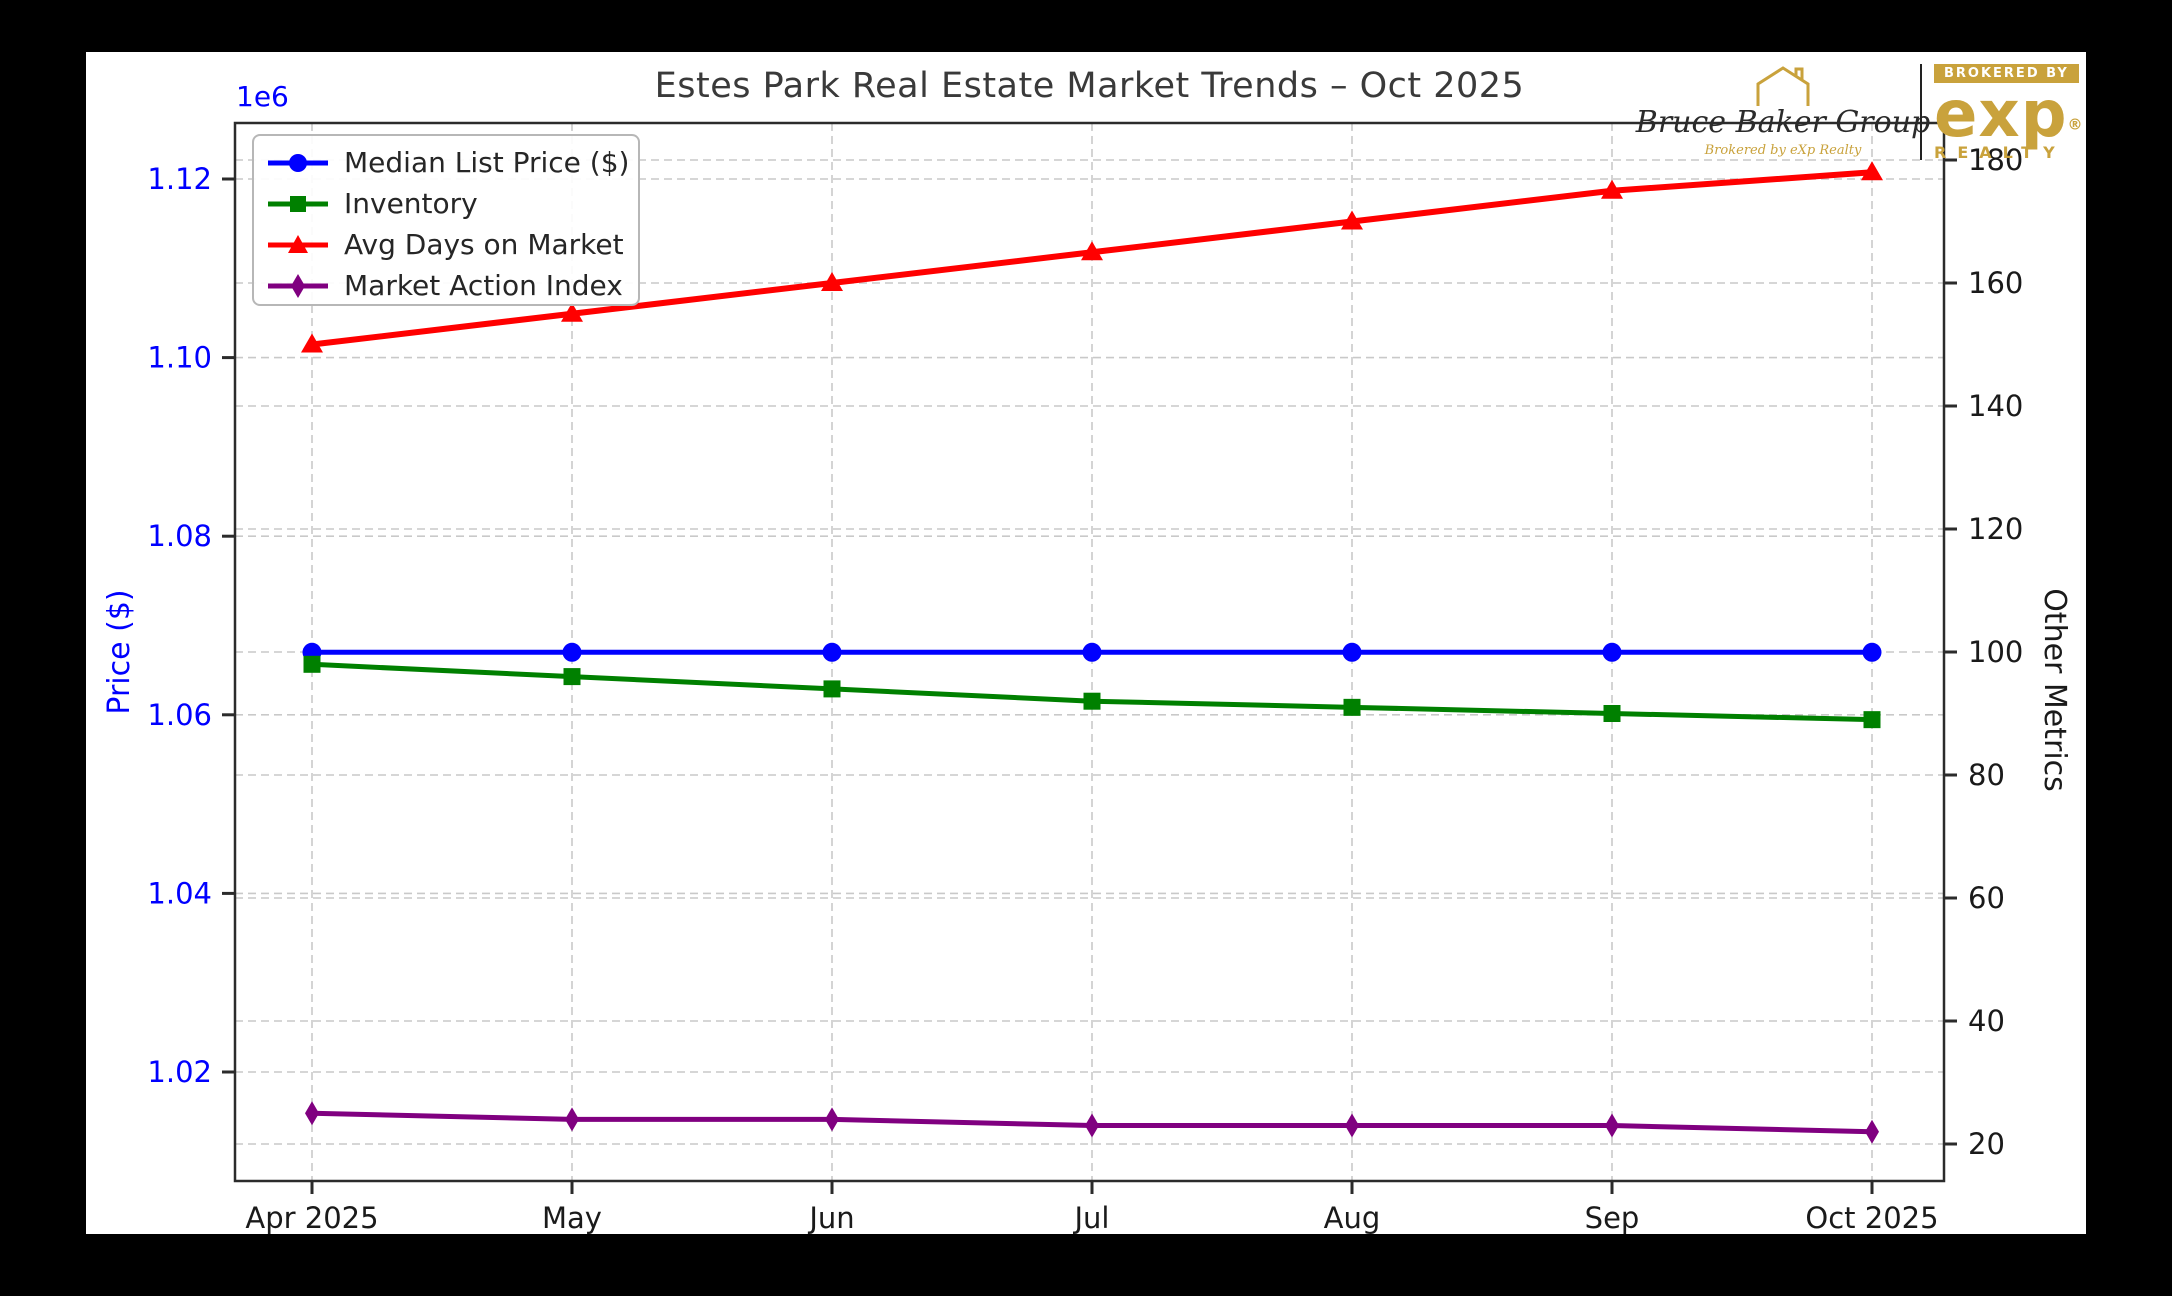 The image size is (2172, 1296). Describe the element at coordinates (1783, 150) in the screenshot. I see `group-tagline-text: Brokered by eXp Realty` at that location.